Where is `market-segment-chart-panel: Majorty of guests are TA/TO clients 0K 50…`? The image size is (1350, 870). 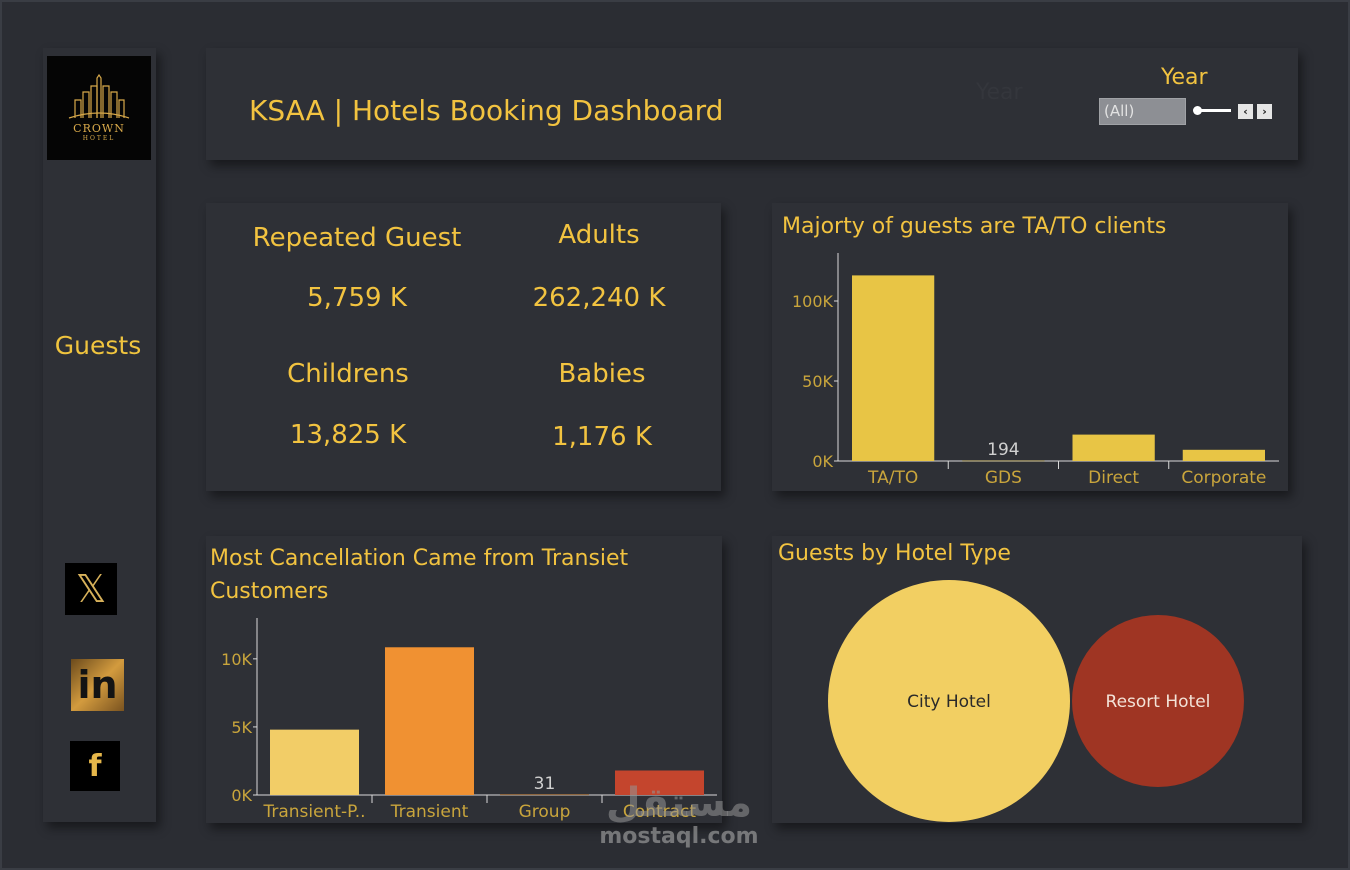 market-segment-chart-panel: Majorty of guests are TA/TO clients 0K 50… is located at coordinates (1030, 347).